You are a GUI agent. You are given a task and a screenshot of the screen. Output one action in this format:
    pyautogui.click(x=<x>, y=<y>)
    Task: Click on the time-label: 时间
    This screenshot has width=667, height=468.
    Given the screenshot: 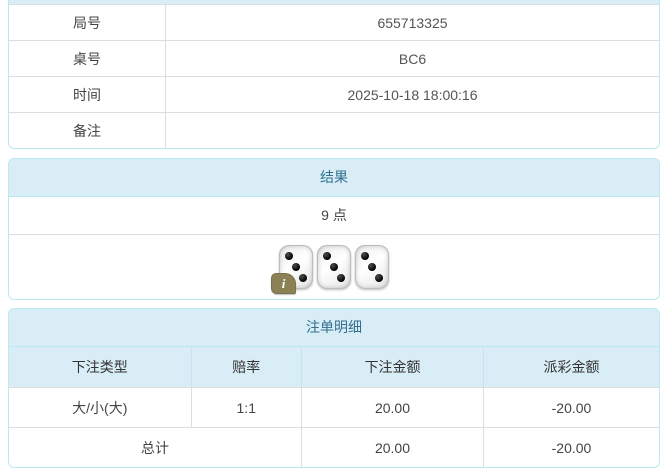 What is the action you would take?
    pyautogui.click(x=87, y=94)
    